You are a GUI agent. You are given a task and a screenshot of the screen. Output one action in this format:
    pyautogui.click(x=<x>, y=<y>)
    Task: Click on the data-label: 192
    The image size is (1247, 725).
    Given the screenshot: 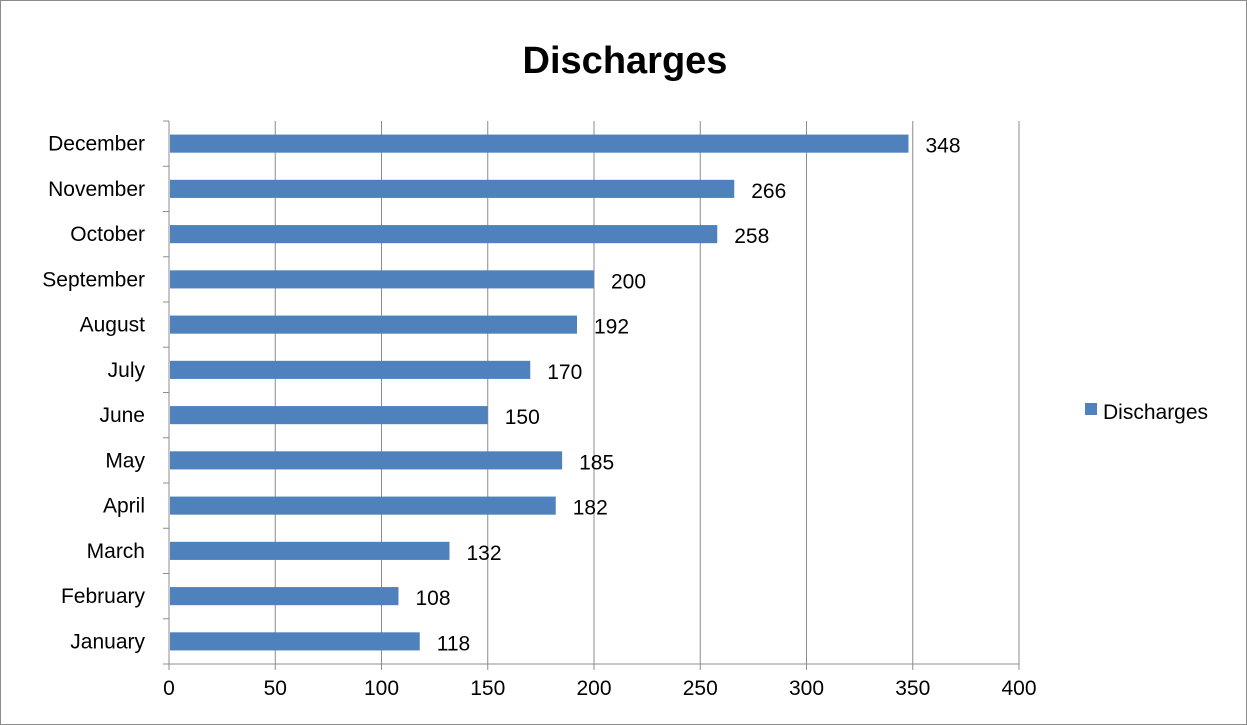 What is the action you would take?
    pyautogui.click(x=611, y=327)
    